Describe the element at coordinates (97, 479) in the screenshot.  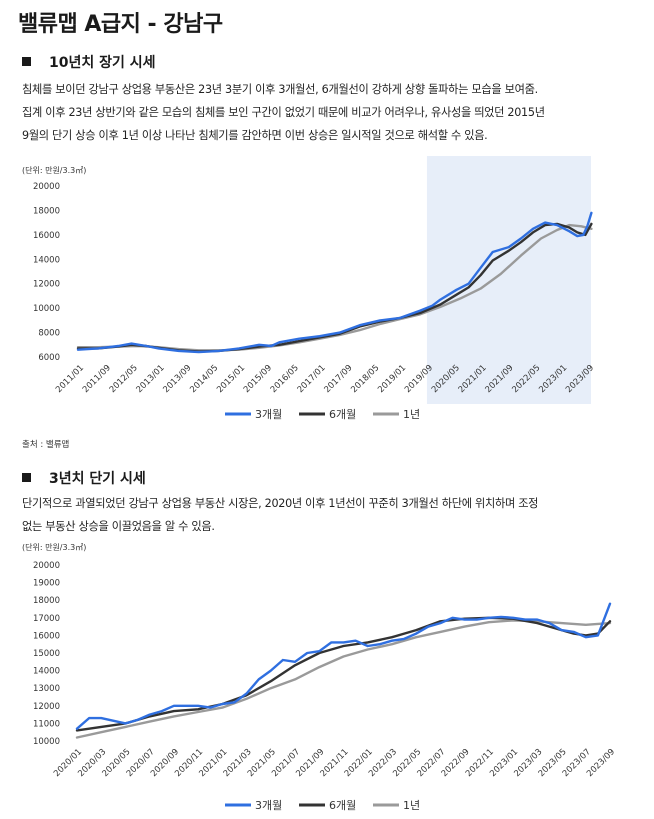
I see `section-heading-text: 3년치 단기 시세` at that location.